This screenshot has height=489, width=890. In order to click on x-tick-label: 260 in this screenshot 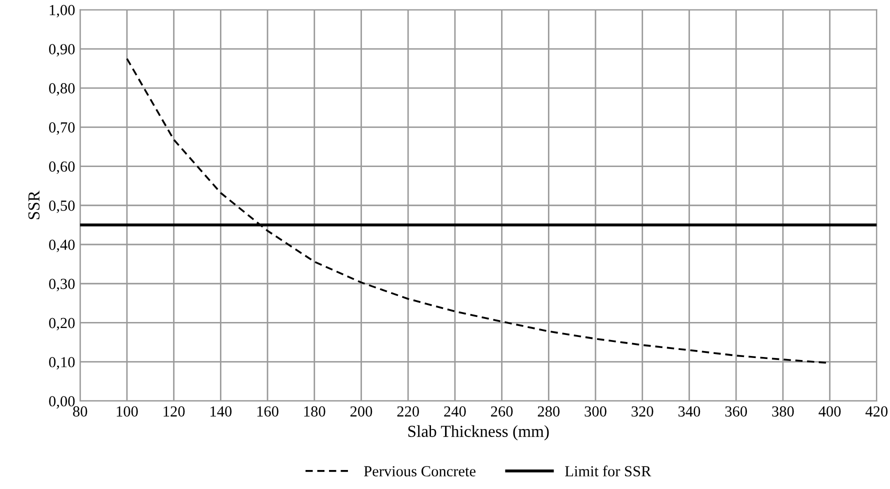, I will do `click(502, 411)`.